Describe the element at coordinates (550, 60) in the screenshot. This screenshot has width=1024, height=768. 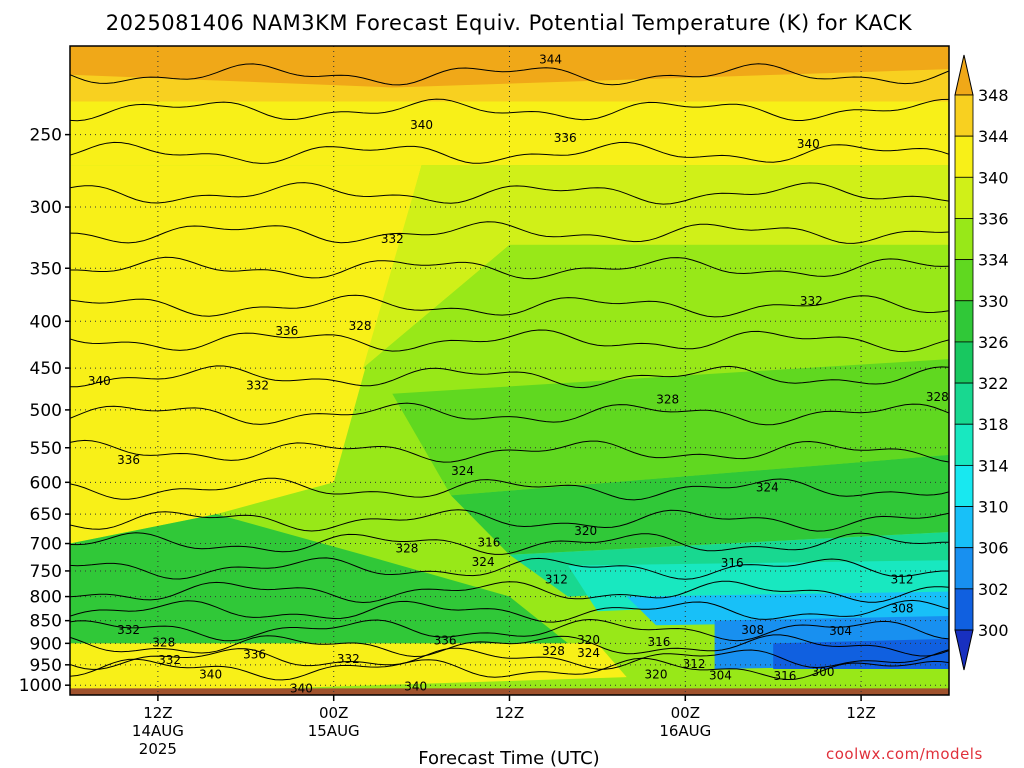
I see `contour-label: 344` at that location.